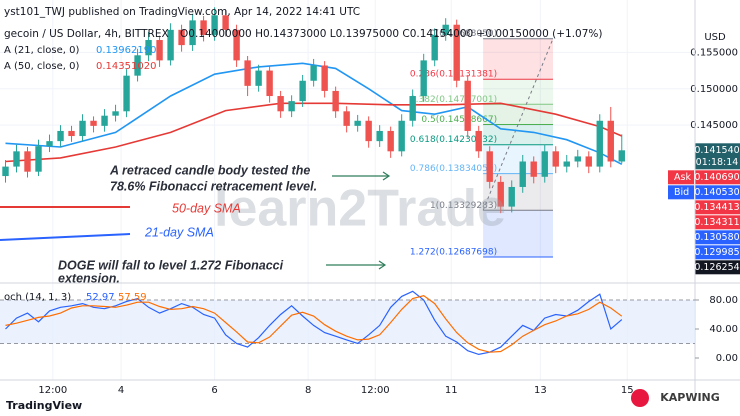  What do you see at coordinates (37, 297) in the screenshot?
I see `stoch-legend: och (14, 1, 3)` at bounding box center [37, 297].